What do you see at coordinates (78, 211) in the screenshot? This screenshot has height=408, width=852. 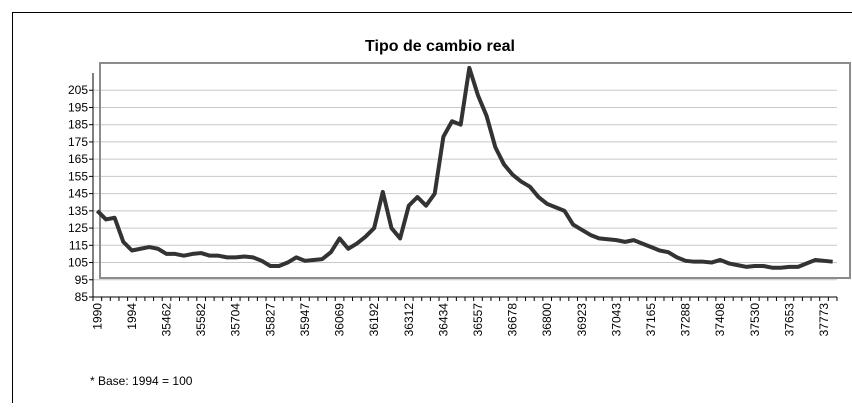 I see `y-tick-label: 135` at bounding box center [78, 211].